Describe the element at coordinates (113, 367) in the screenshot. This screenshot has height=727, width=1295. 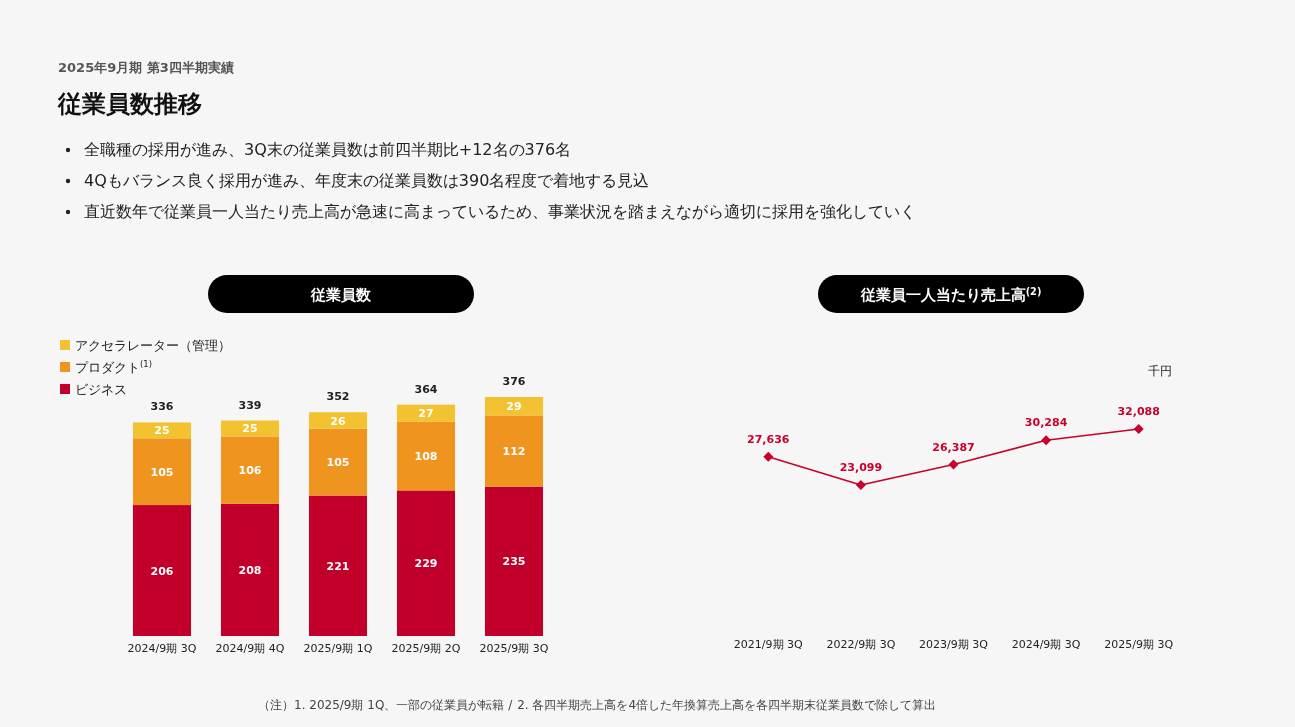
I see `legend-label: プロダクト$^{(1)}$` at that location.